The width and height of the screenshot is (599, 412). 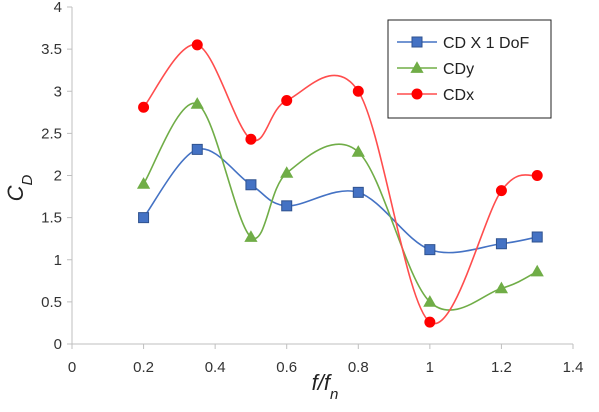 I want to click on y-axis-title: CD, so click(x=19, y=187).